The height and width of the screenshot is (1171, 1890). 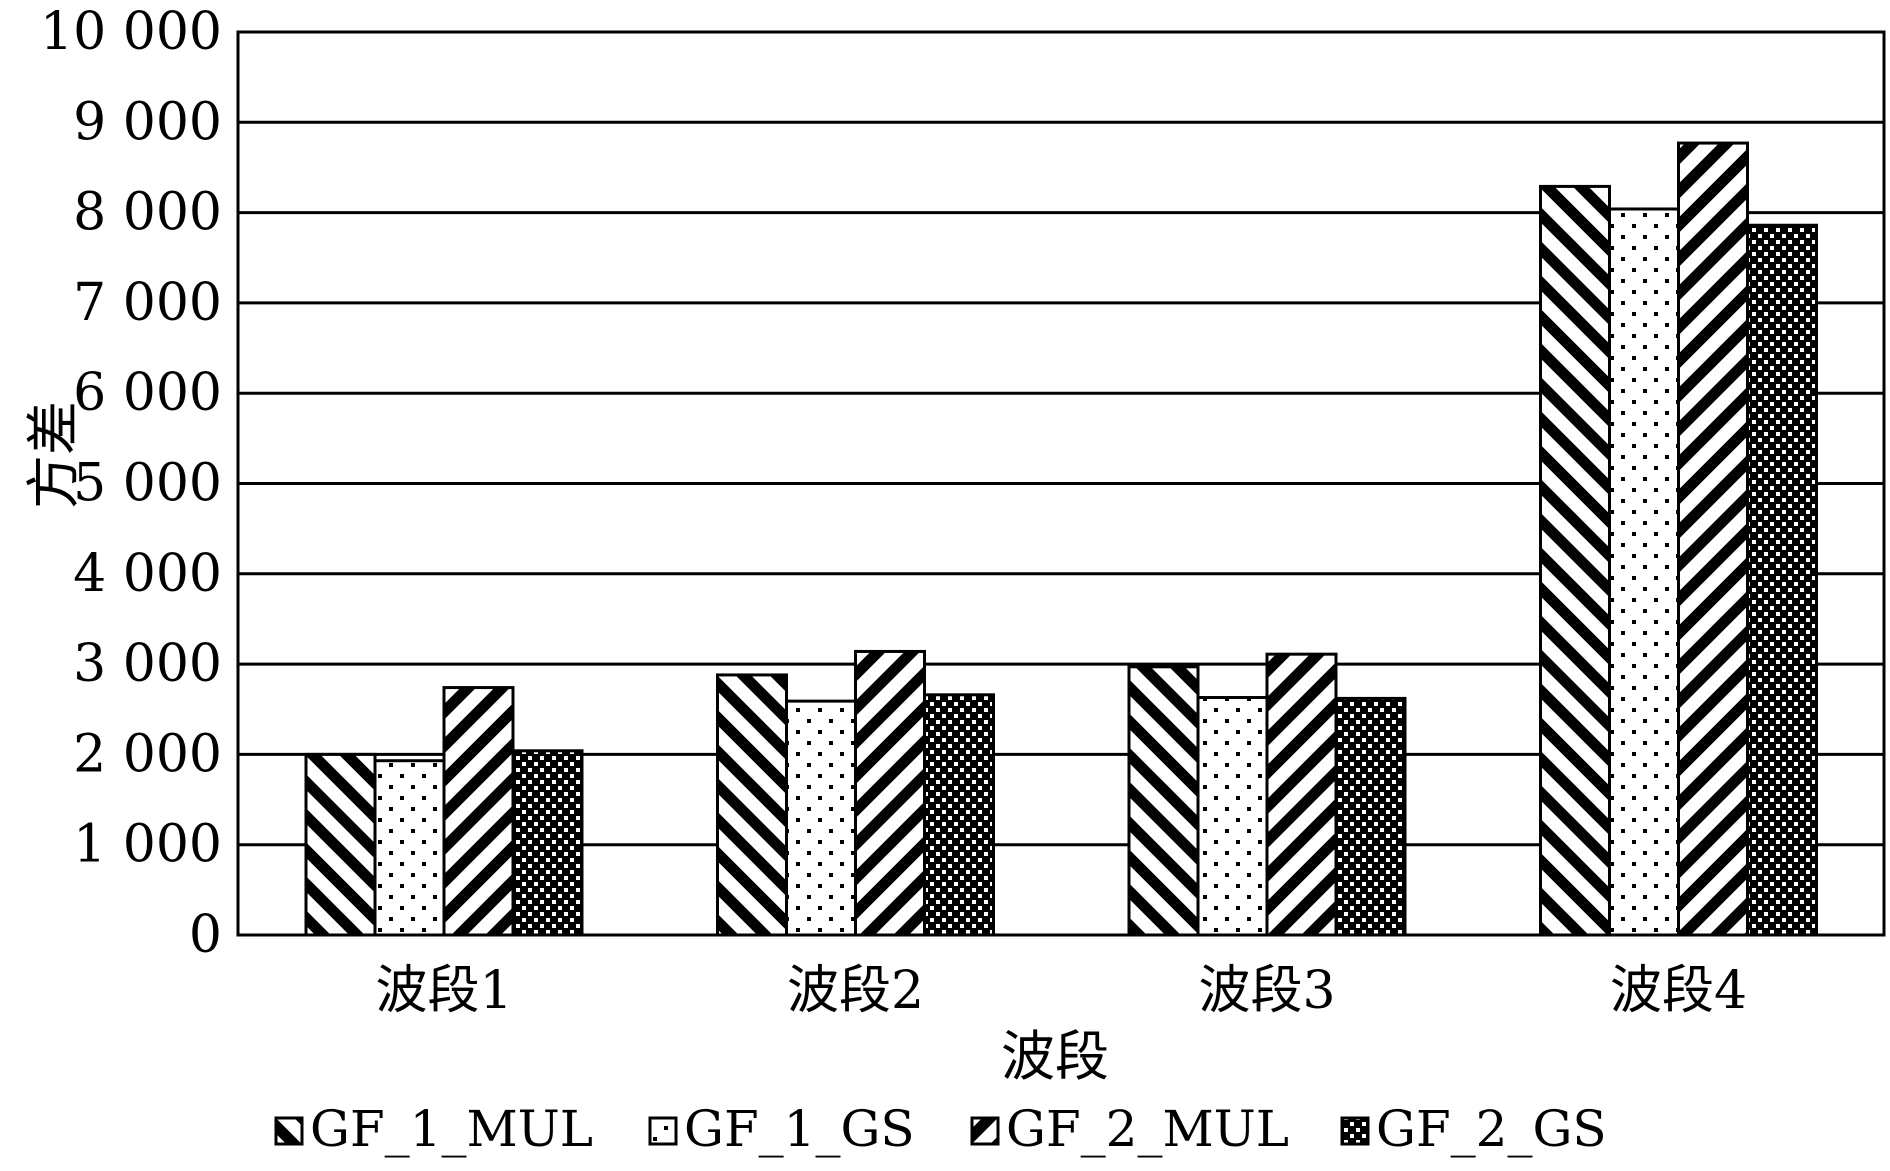 What do you see at coordinates (985, 1131) in the screenshot?
I see `legend-swatch-GF_2_MUL` at bounding box center [985, 1131].